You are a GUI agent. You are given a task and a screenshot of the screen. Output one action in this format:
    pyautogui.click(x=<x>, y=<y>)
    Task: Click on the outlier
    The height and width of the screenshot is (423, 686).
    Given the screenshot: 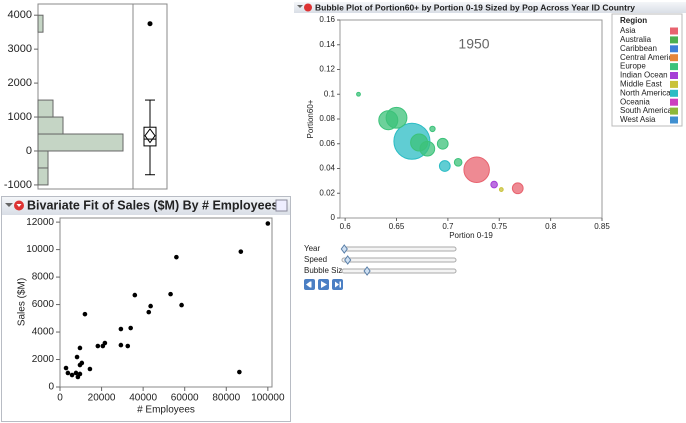 What is the action you would take?
    pyautogui.click(x=150, y=24)
    